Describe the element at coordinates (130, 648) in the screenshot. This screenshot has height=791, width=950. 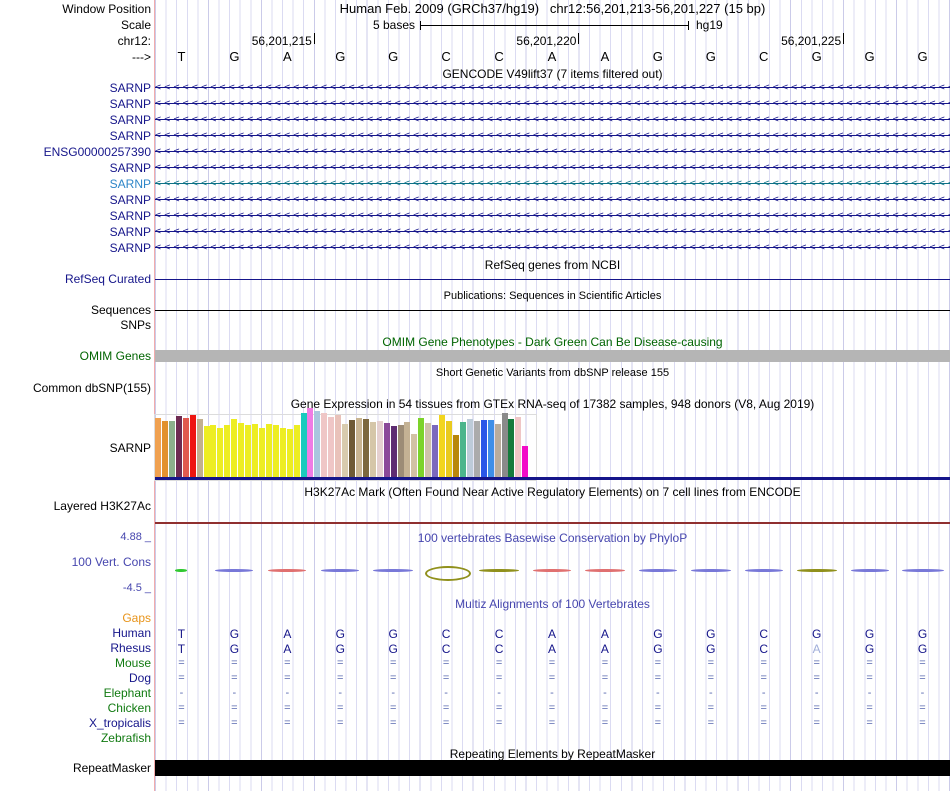
I see `species-label-rhesus: Rhesus` at that location.